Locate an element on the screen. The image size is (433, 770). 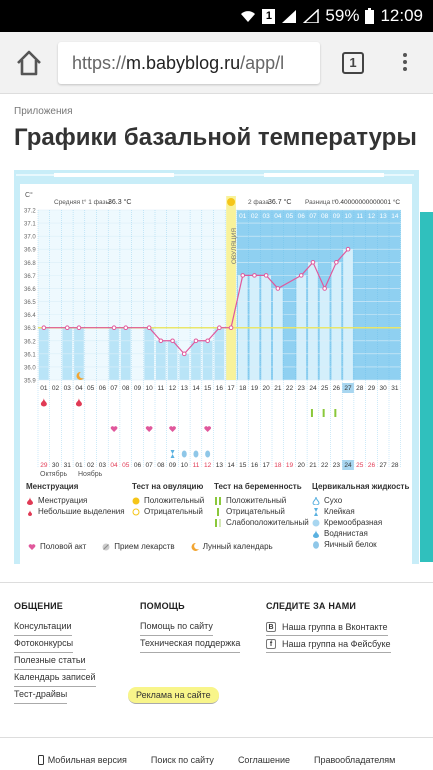
cycle-day-label: 24 is located at coordinates (313, 388).